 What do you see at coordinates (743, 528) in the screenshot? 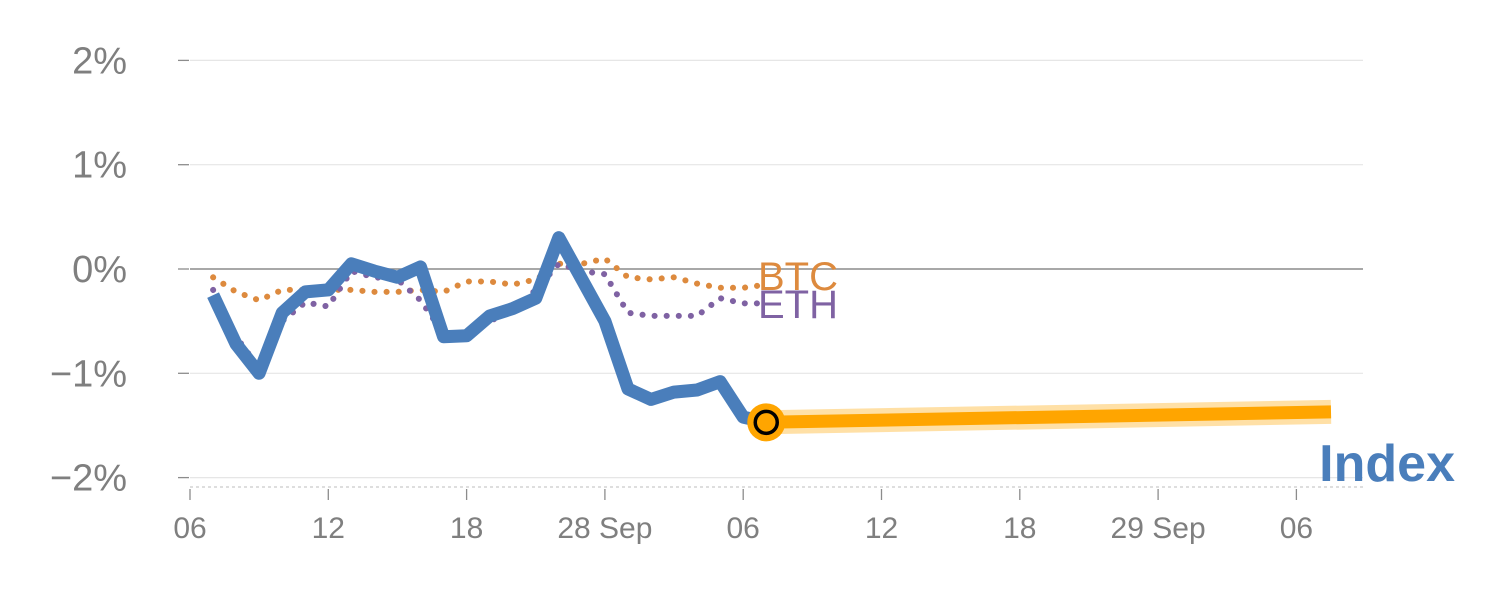
I see `x-tick-label-4: 06` at bounding box center [743, 528].